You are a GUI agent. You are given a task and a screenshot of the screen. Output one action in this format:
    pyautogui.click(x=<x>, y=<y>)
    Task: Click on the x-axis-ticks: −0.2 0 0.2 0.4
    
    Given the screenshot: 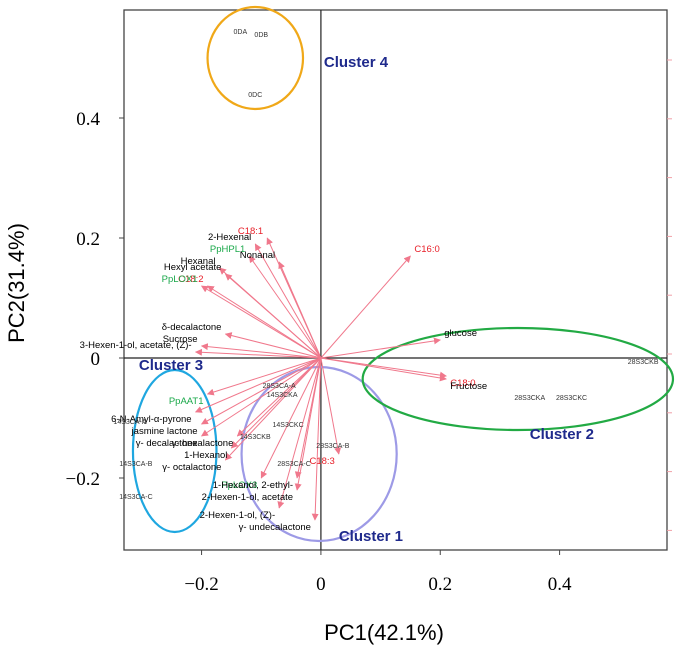 What is the action you would take?
    pyautogui.click(x=378, y=572)
    